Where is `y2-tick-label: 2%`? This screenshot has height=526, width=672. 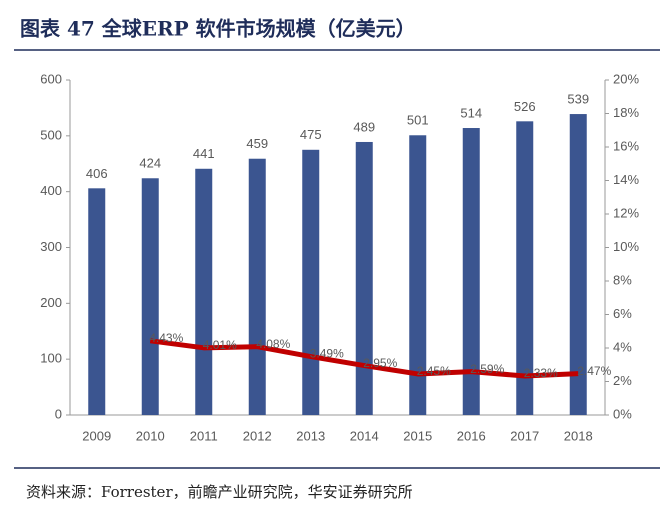 y2-tick-label: 2% is located at coordinates (622, 380).